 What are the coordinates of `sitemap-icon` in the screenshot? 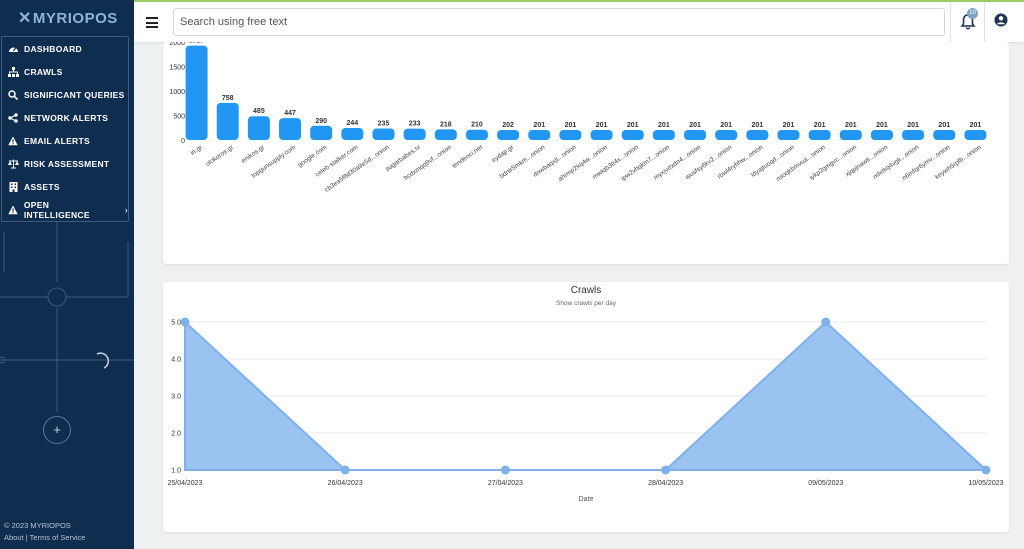 It's located at (13, 72).